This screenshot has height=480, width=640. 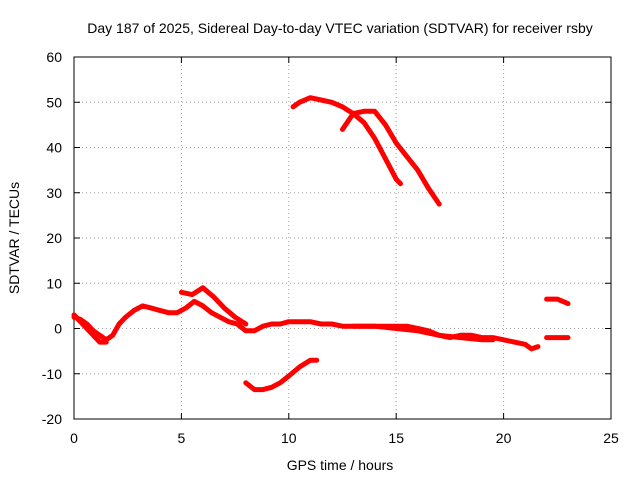 What do you see at coordinates (557, 301) in the screenshot?
I see `series-line-track-late-high` at bounding box center [557, 301].